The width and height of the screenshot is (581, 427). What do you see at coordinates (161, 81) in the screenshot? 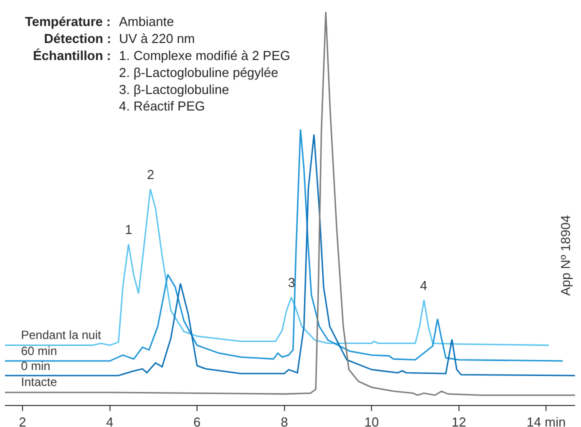
I see `annotation: Échantillon : 1. Complexe modifié à 2 PEG 2. β-Lactoglobuline pégylée 3. β-Lactoglobuline 4. Réactif PEG` at bounding box center [161, 81].